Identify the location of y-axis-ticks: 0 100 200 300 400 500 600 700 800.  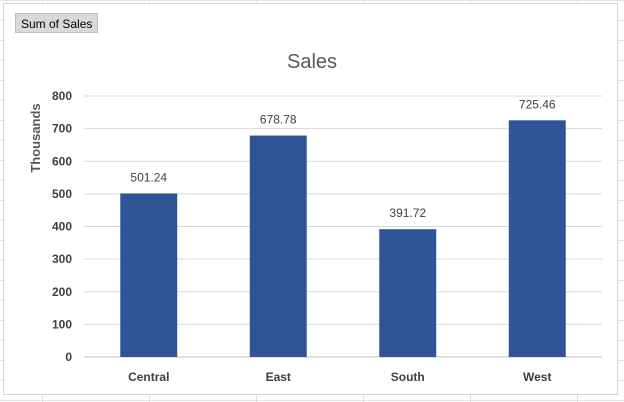
(62, 226).